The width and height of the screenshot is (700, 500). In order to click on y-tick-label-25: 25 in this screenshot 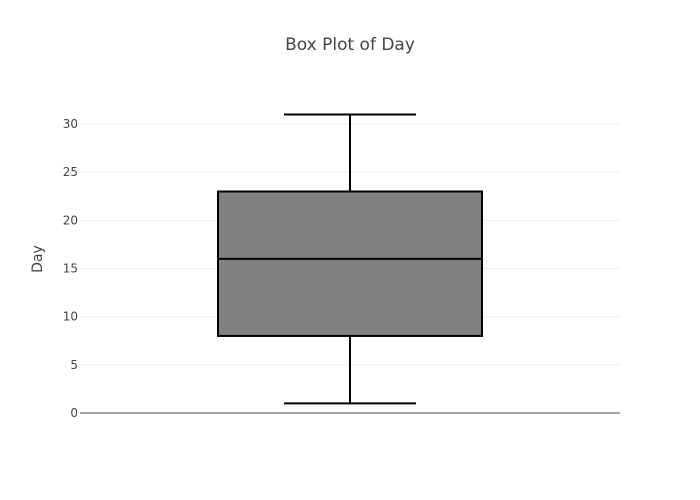, I will do `click(70, 172)`.